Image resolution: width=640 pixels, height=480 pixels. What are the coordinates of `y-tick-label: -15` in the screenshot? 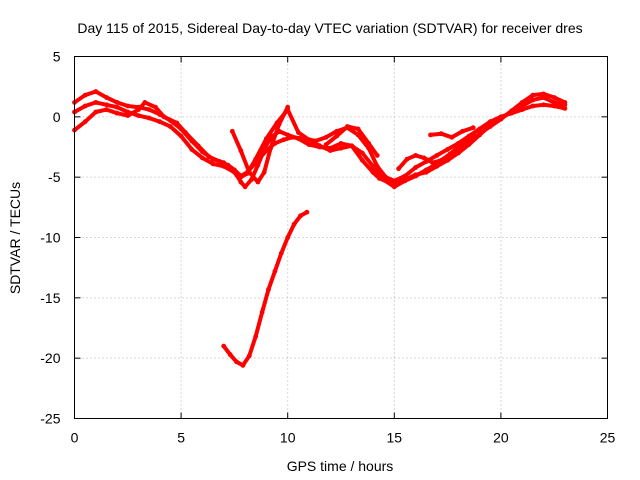 It's located at (50, 298).